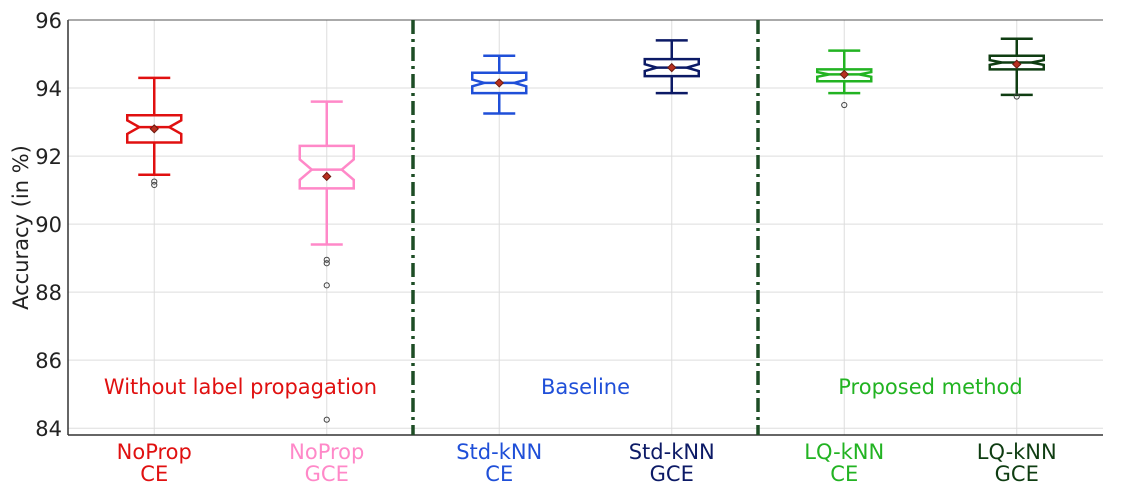 The width and height of the screenshot is (1123, 487). Describe the element at coordinates (48, 89) in the screenshot. I see `y-tick-label: 94` at that location.